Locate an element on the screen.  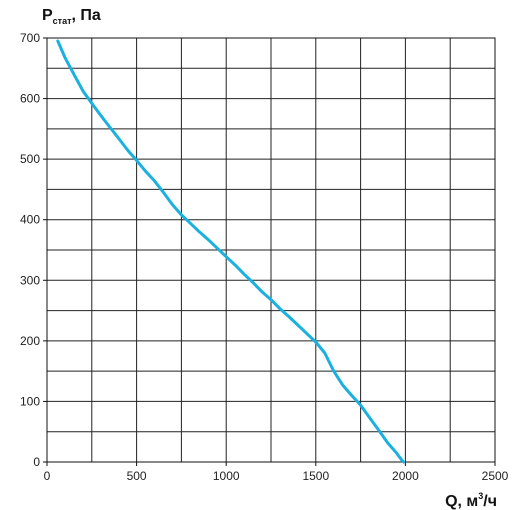
x-axis-title-suffix: /ч is located at coordinates (490, 501).